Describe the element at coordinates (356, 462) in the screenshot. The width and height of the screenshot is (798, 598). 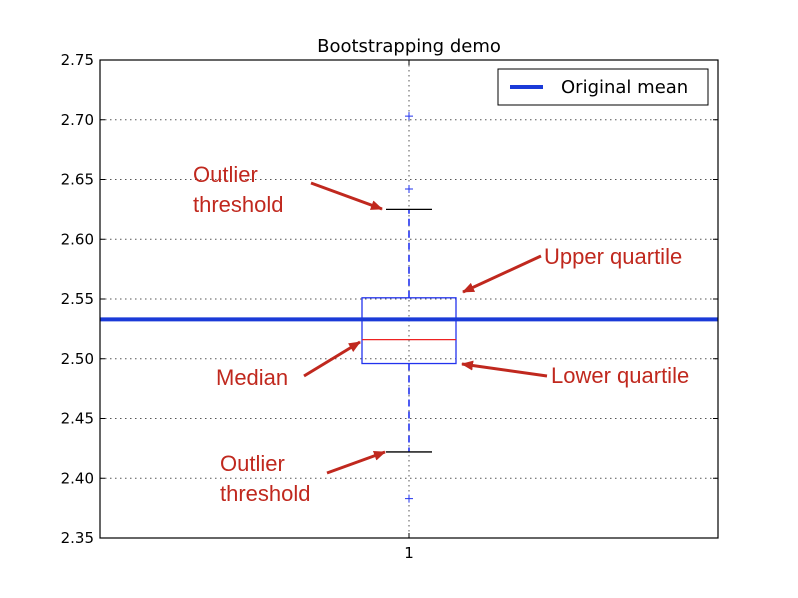
I see `annotation-arrow-lower-outlier-threshold` at that location.